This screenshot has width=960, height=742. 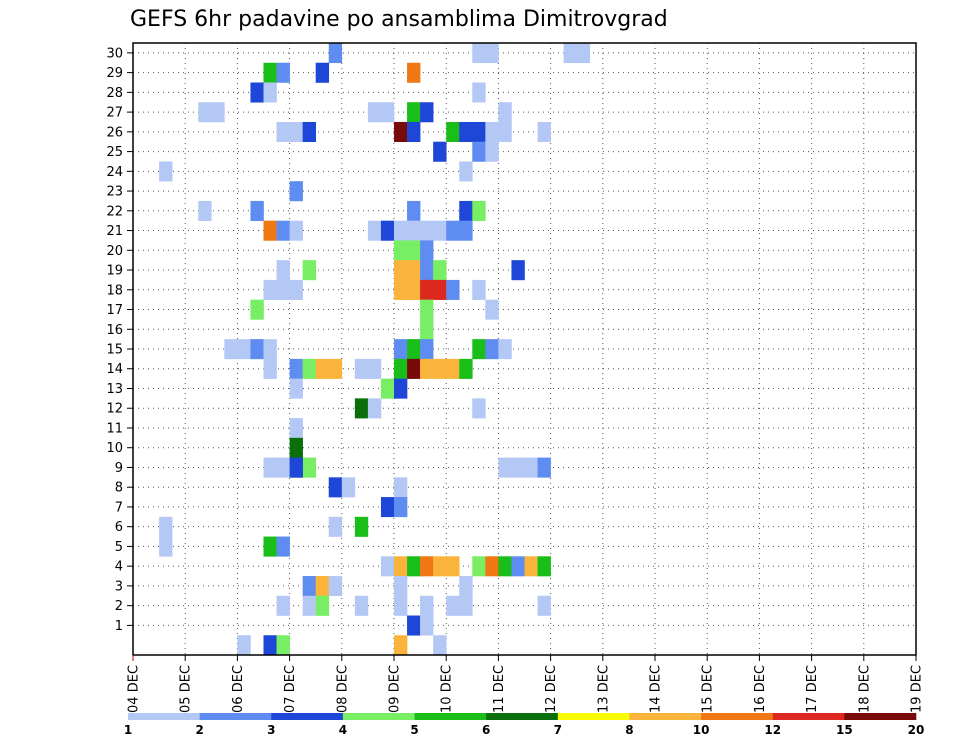 What do you see at coordinates (114, 152) in the screenshot?
I see `y-tick-label: 25` at bounding box center [114, 152].